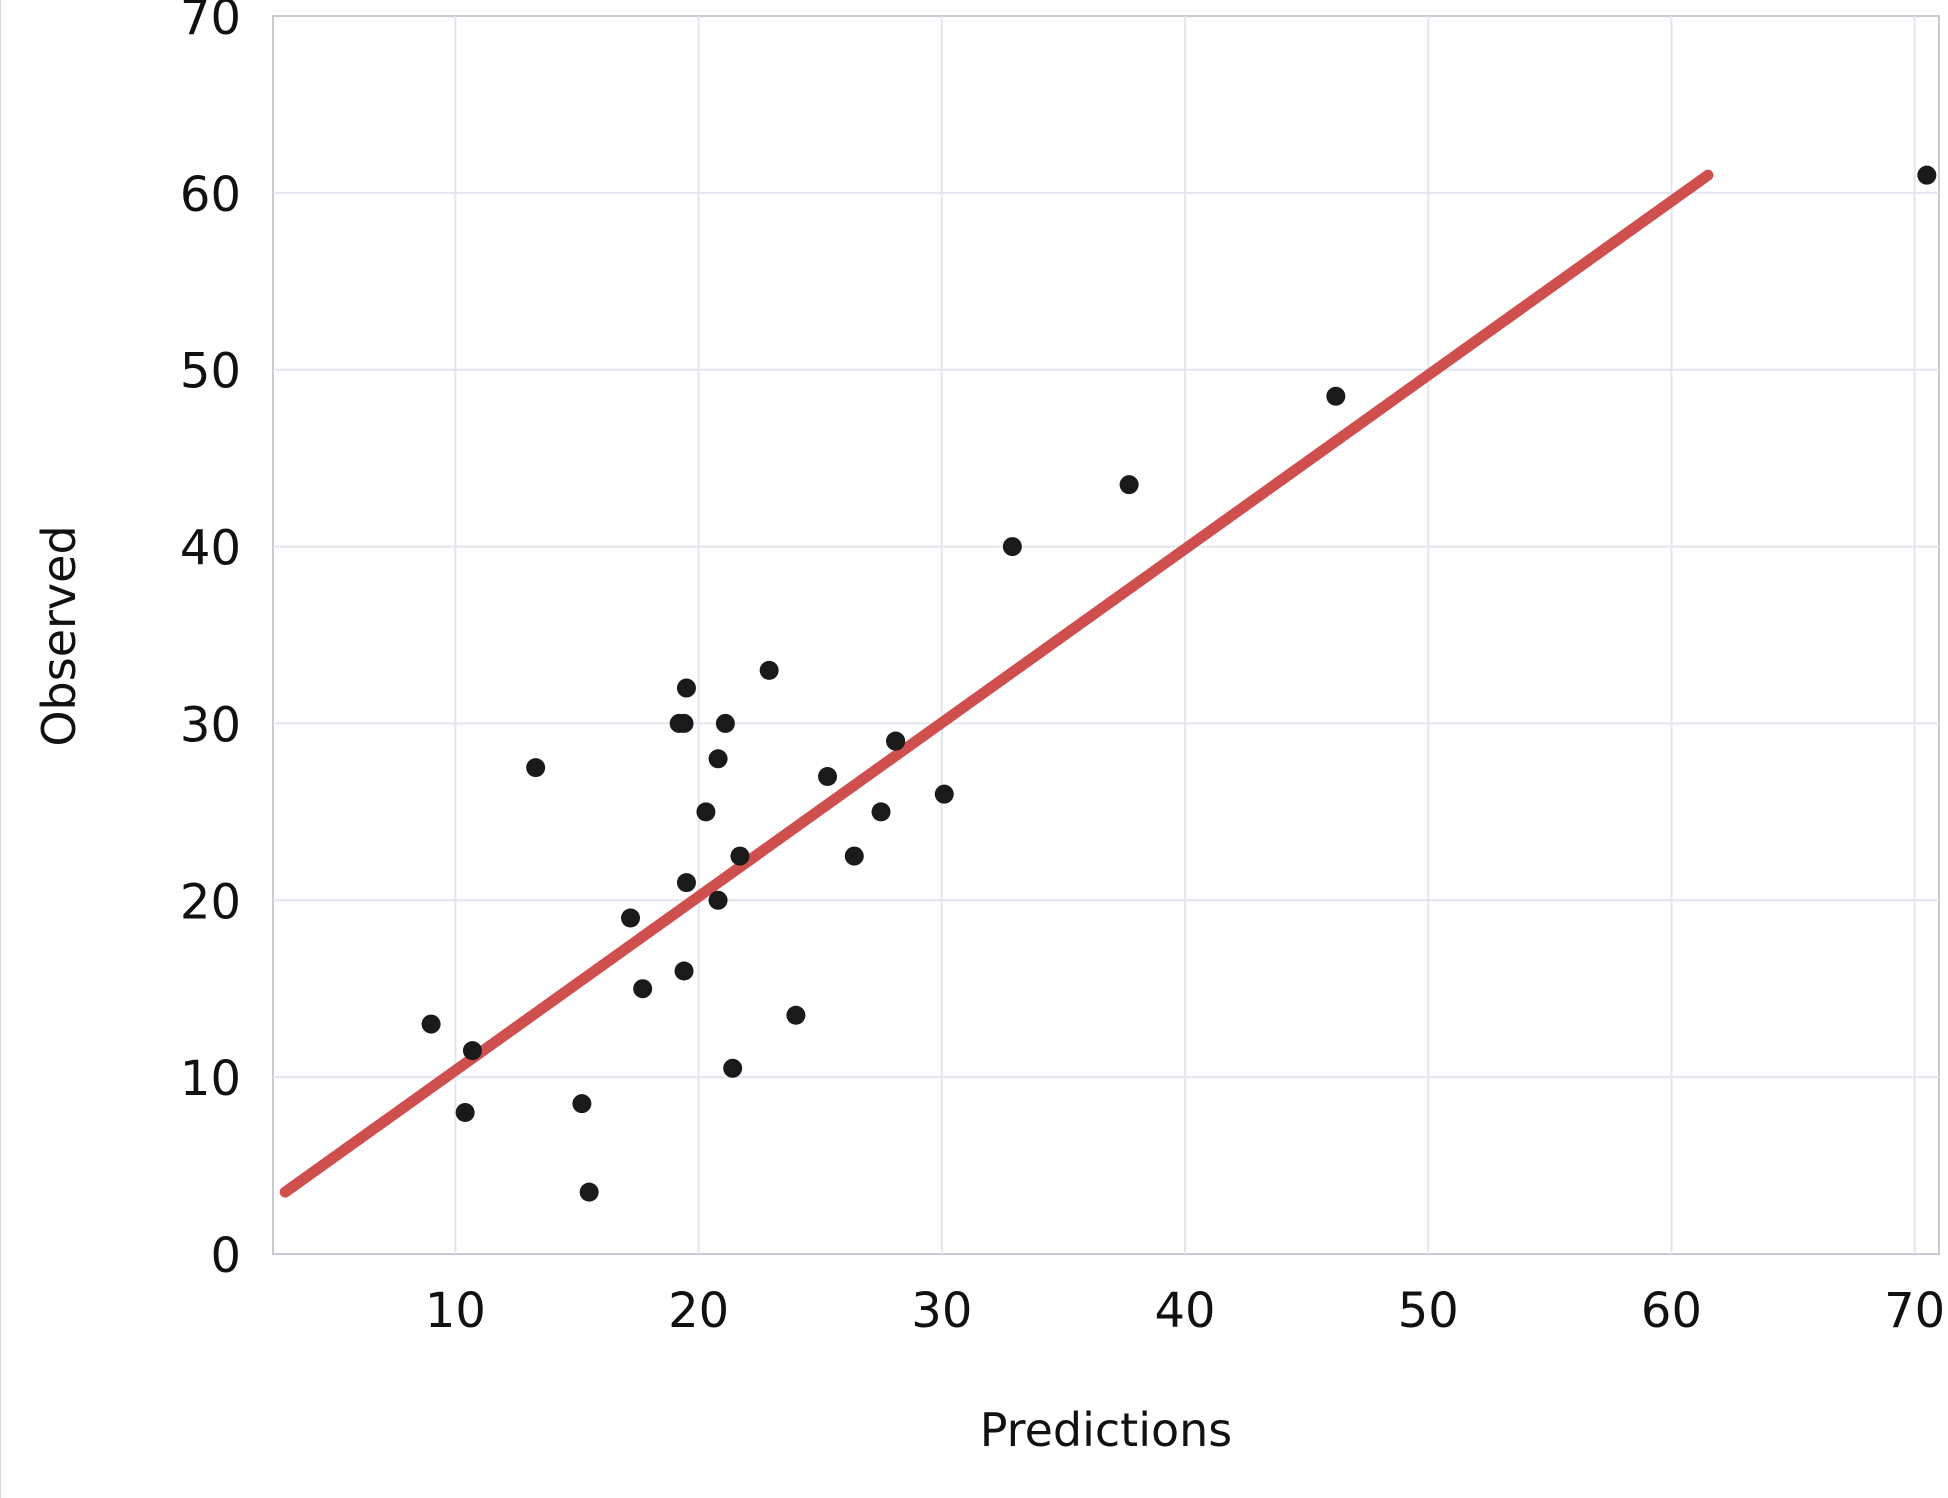 The height and width of the screenshot is (1498, 1948). I want to click on y-tick-label: 0, so click(225, 1256).